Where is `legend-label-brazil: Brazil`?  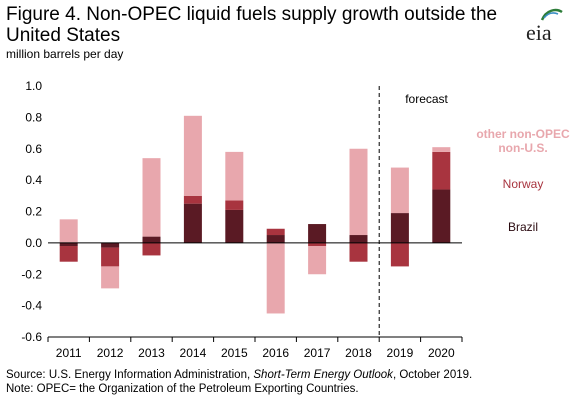 legend-label-brazil: Brazil is located at coordinates (523, 227).